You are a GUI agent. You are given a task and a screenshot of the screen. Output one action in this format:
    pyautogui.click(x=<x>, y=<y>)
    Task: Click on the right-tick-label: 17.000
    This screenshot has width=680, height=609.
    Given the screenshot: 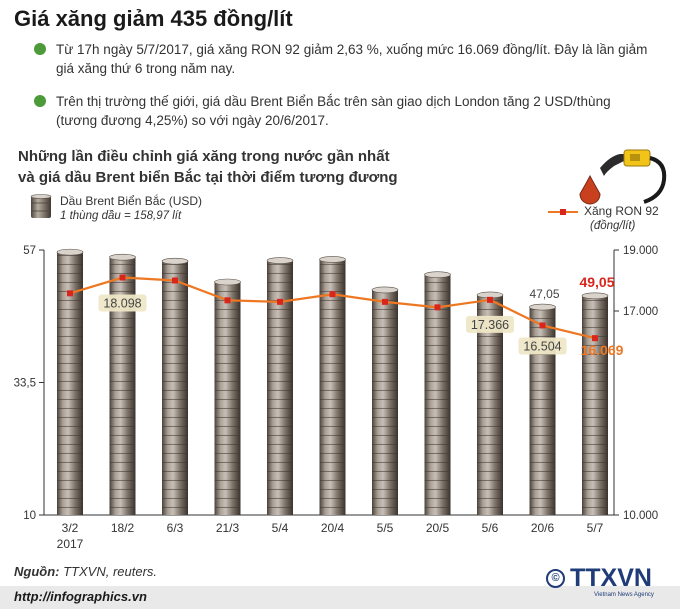 What is the action you would take?
    pyautogui.click(x=640, y=312)
    